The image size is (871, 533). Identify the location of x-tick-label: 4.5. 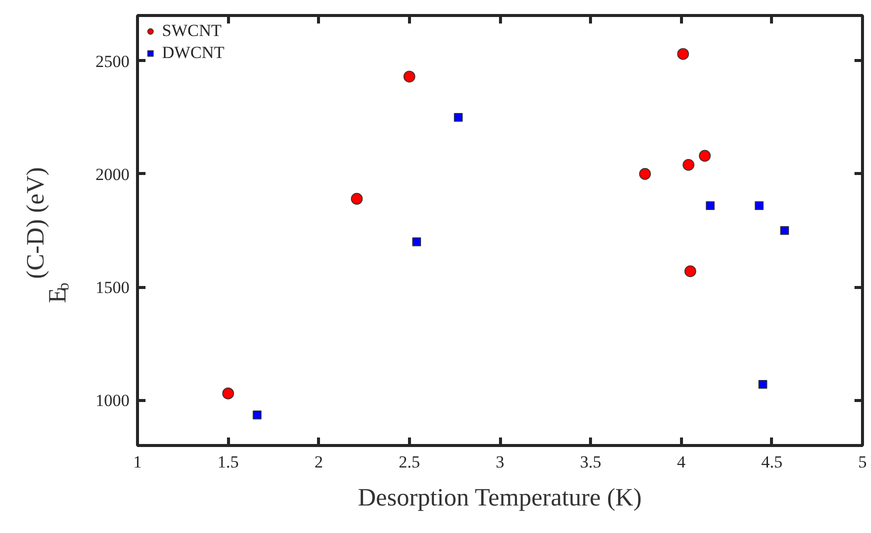
(771, 462).